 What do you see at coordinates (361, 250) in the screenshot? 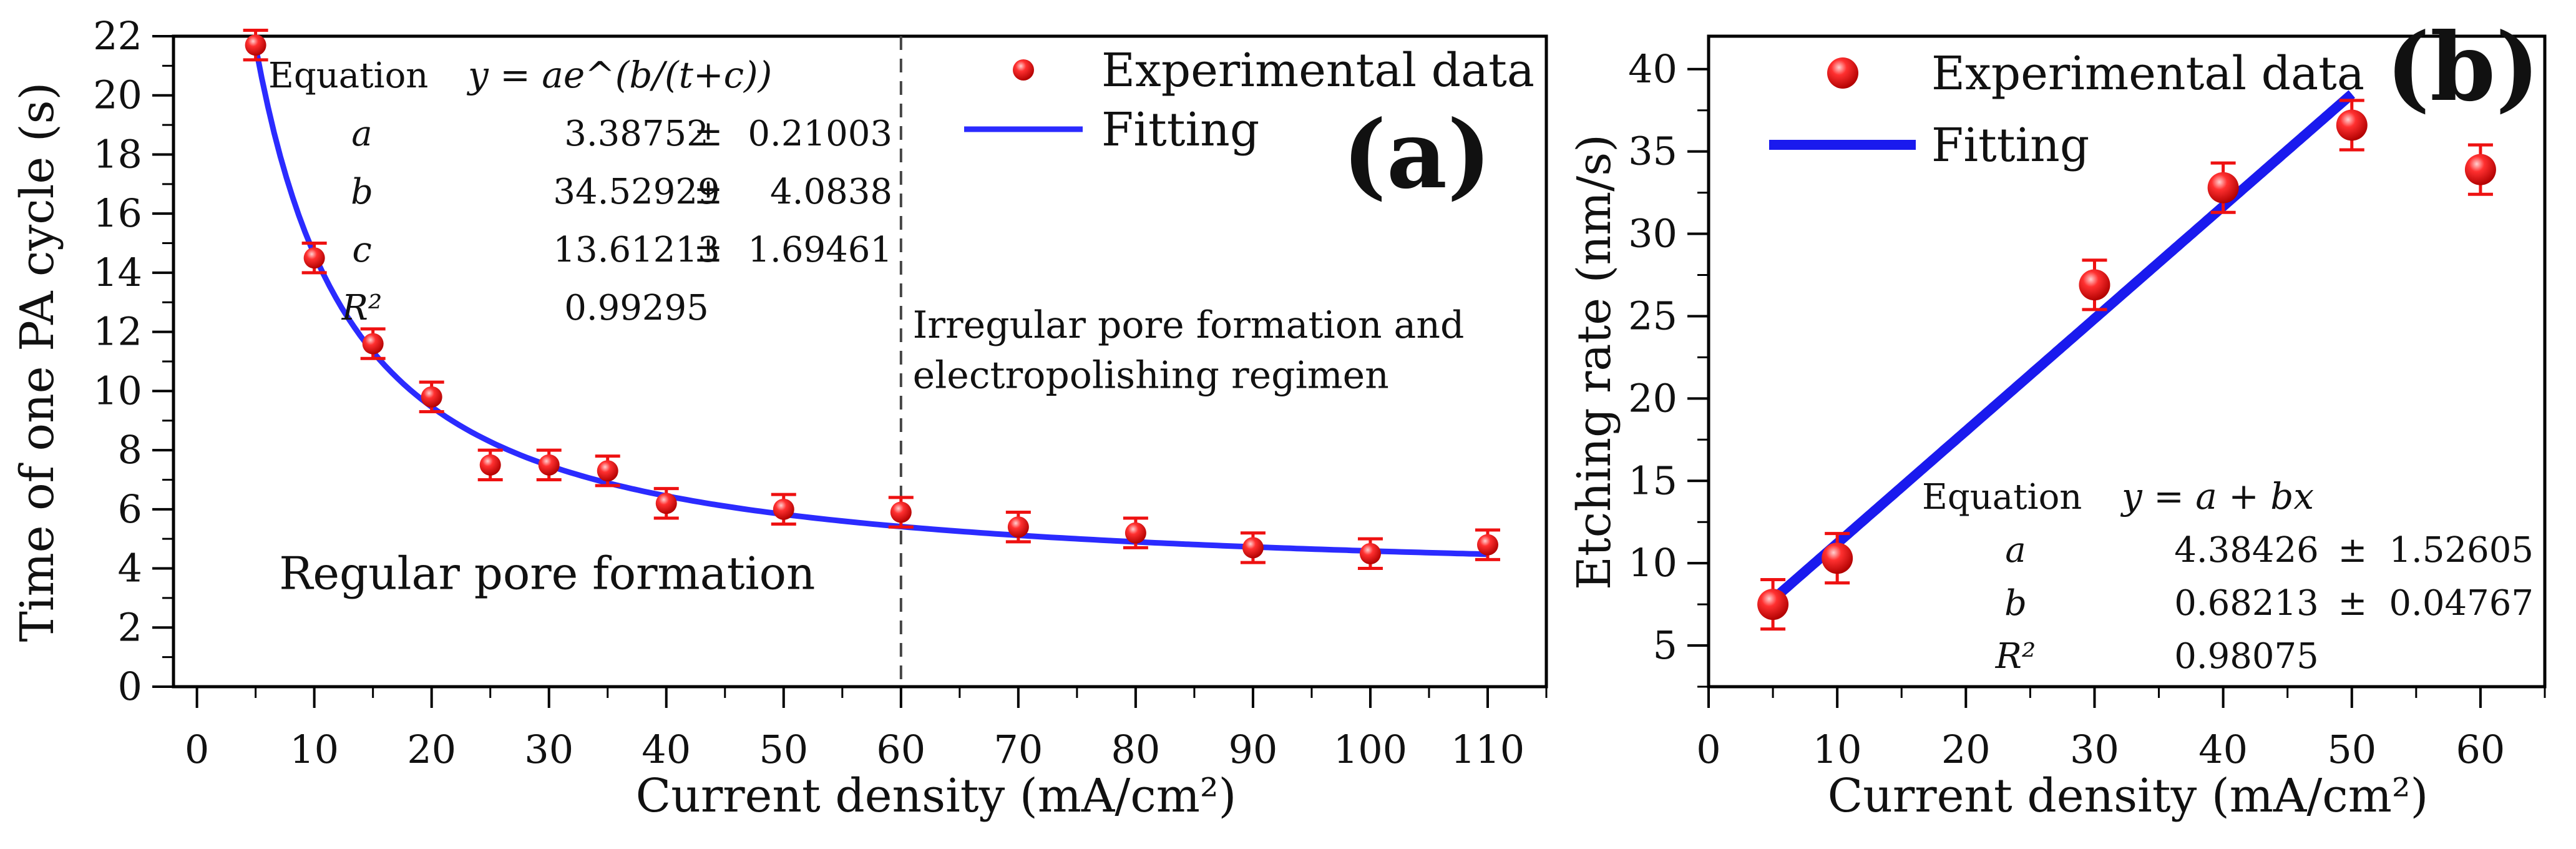
I see `fit-param-name: c` at bounding box center [361, 250].